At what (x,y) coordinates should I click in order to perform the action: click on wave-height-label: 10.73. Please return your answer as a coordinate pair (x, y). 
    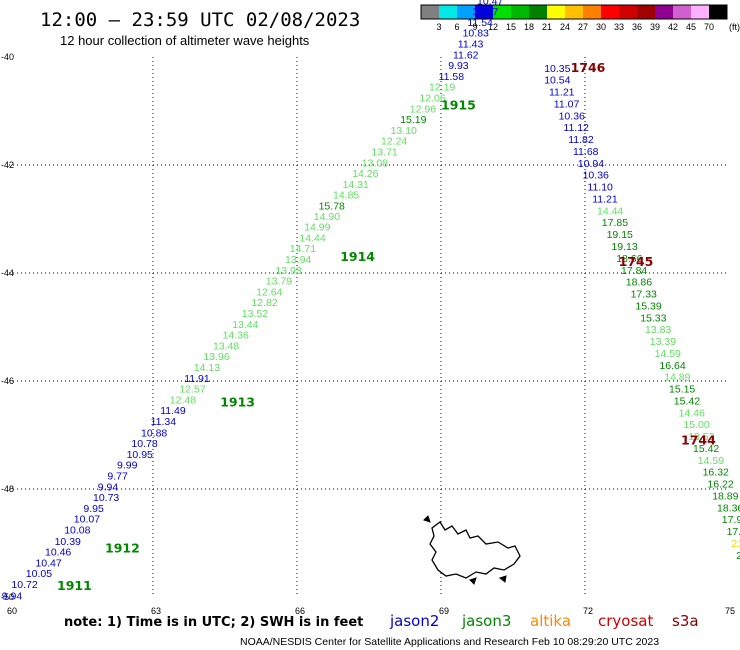
    Looking at the image, I should click on (106, 498).